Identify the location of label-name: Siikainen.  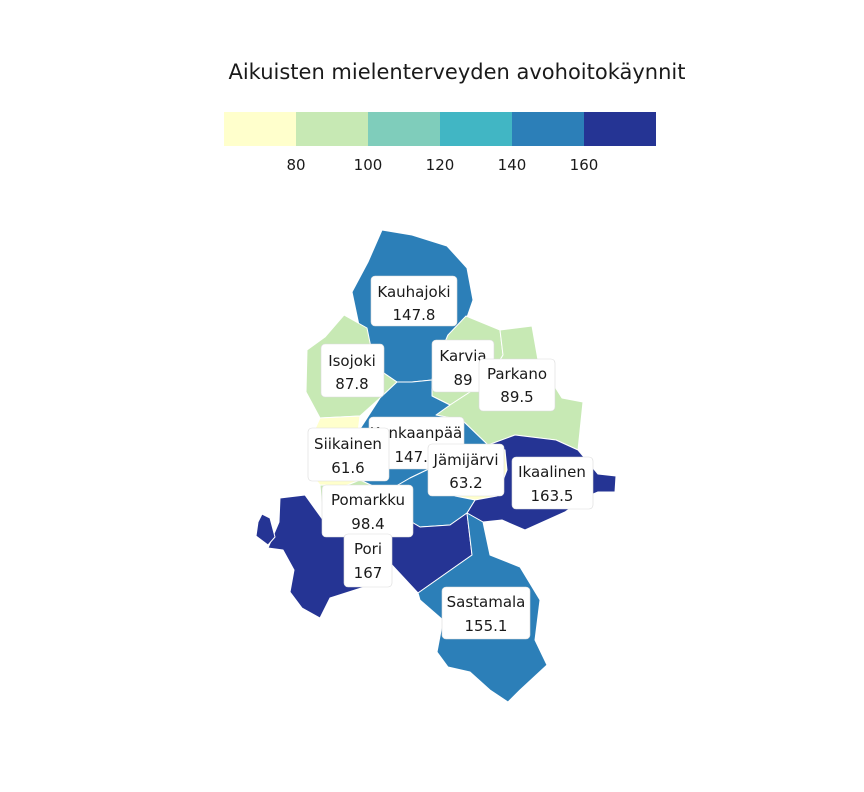
(348, 444).